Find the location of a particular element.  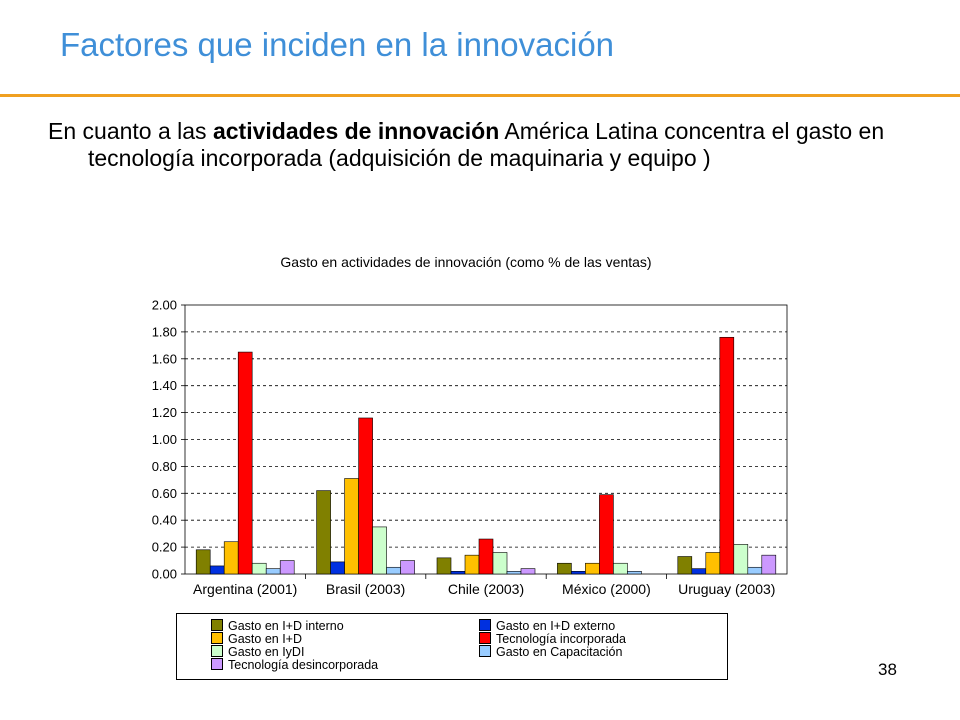

x-tick-label: Uruguay (2003) is located at coordinates (726, 589).